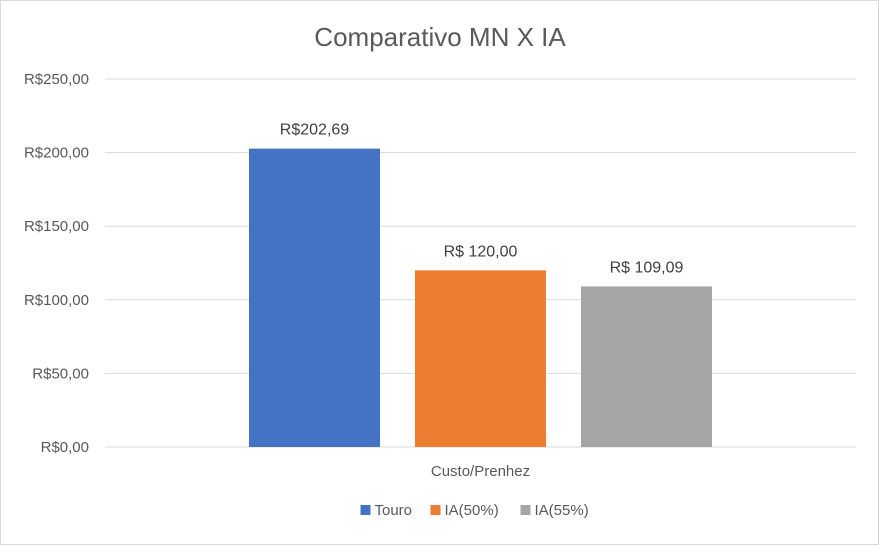 The height and width of the screenshot is (545, 879). I want to click on y-tick-label: R$0,00, so click(65, 447).